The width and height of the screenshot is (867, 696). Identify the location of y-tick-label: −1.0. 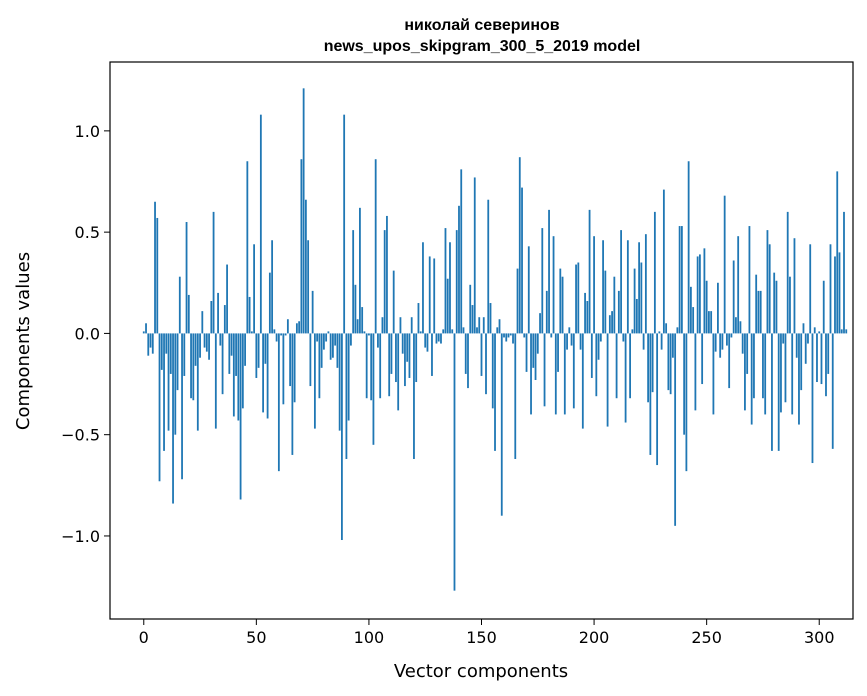
(80, 536).